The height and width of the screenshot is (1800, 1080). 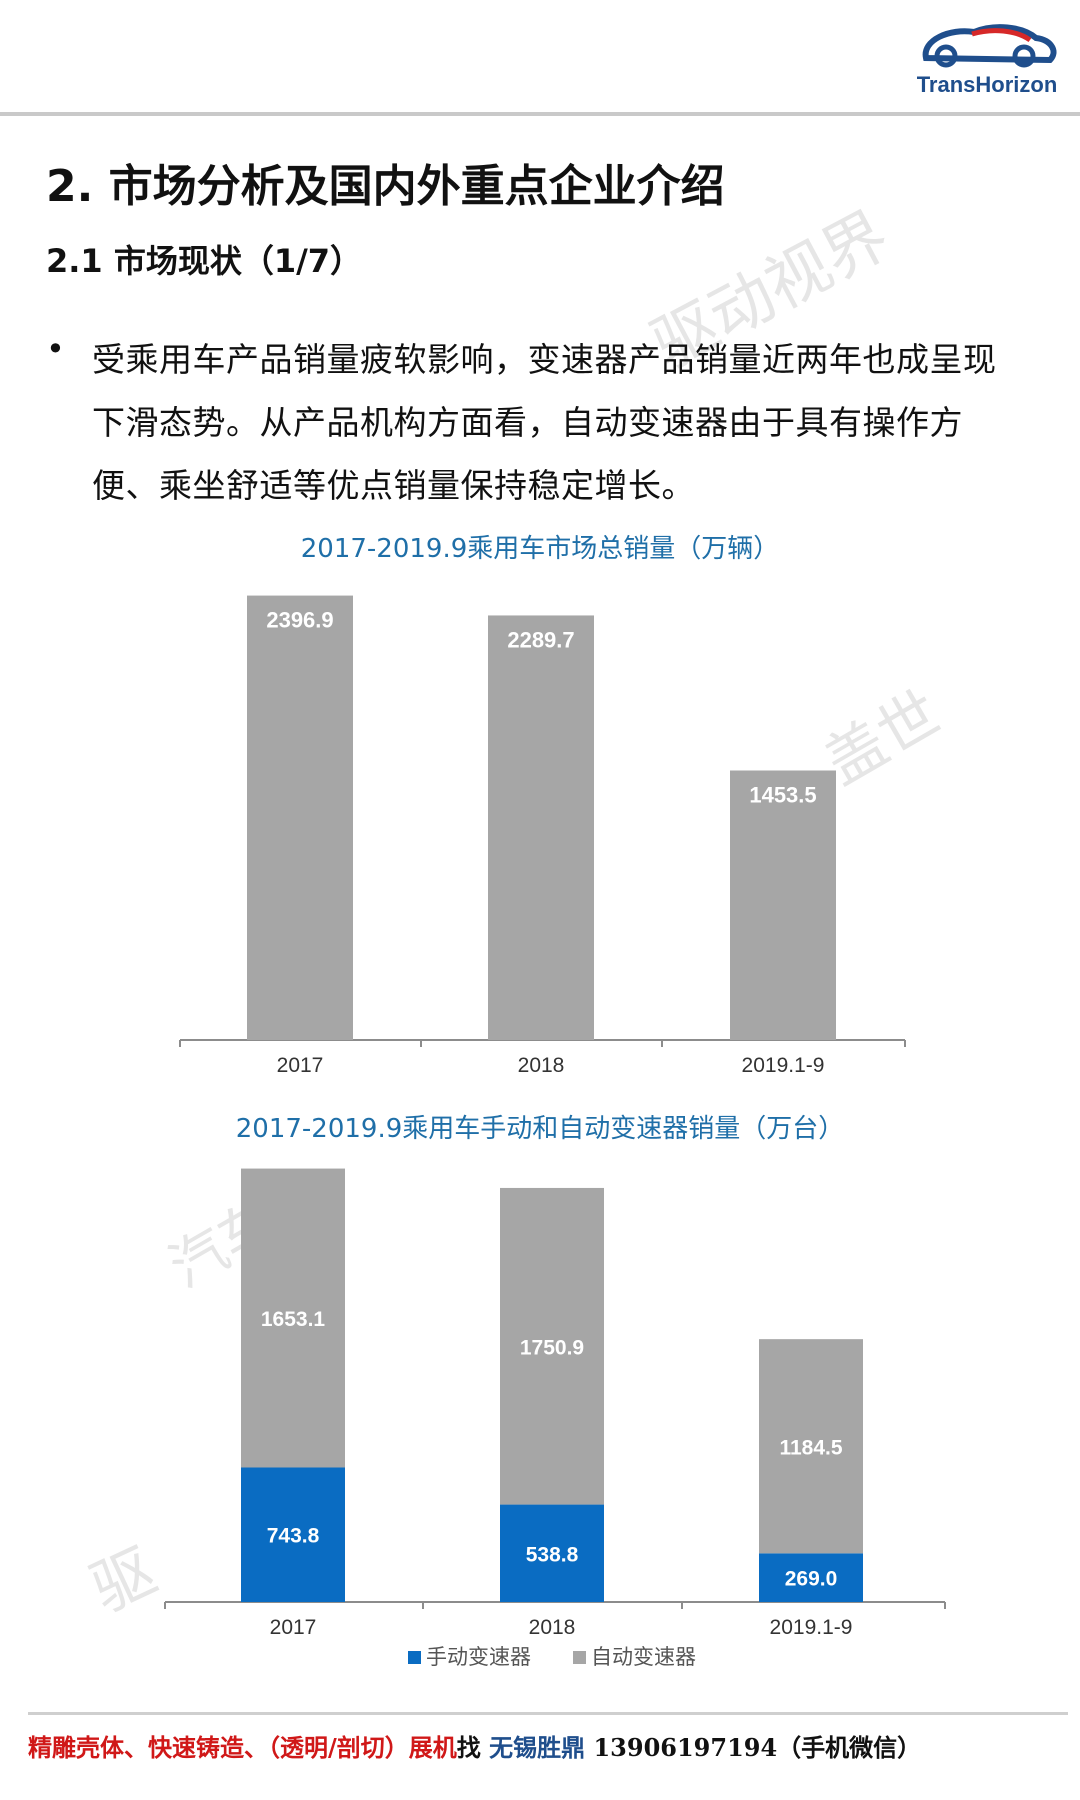 What do you see at coordinates (478, 1657) in the screenshot?
I see `chart2-legend-label-manual: 手动变速器` at bounding box center [478, 1657].